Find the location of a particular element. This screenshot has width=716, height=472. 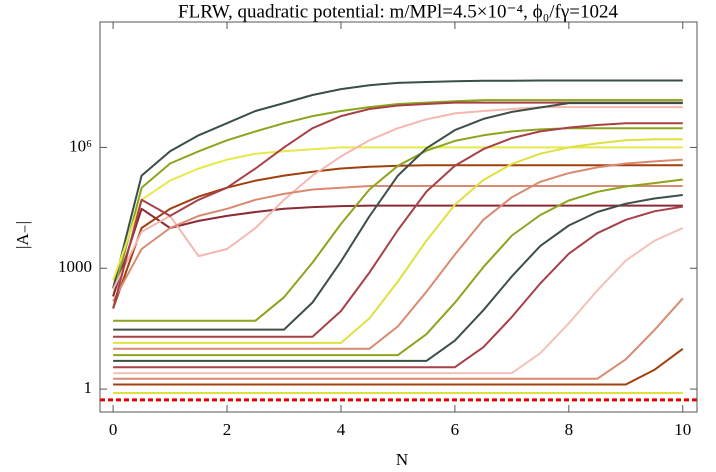

x-axis-label: N is located at coordinates (402, 459).